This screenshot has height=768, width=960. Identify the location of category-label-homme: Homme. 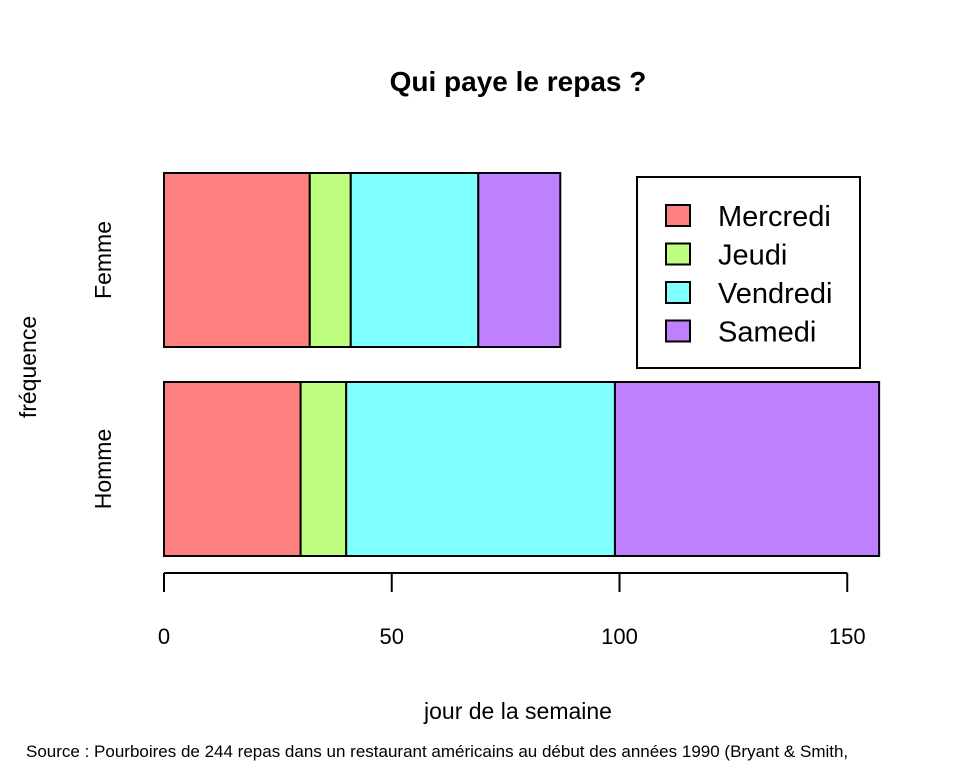
(103, 469).